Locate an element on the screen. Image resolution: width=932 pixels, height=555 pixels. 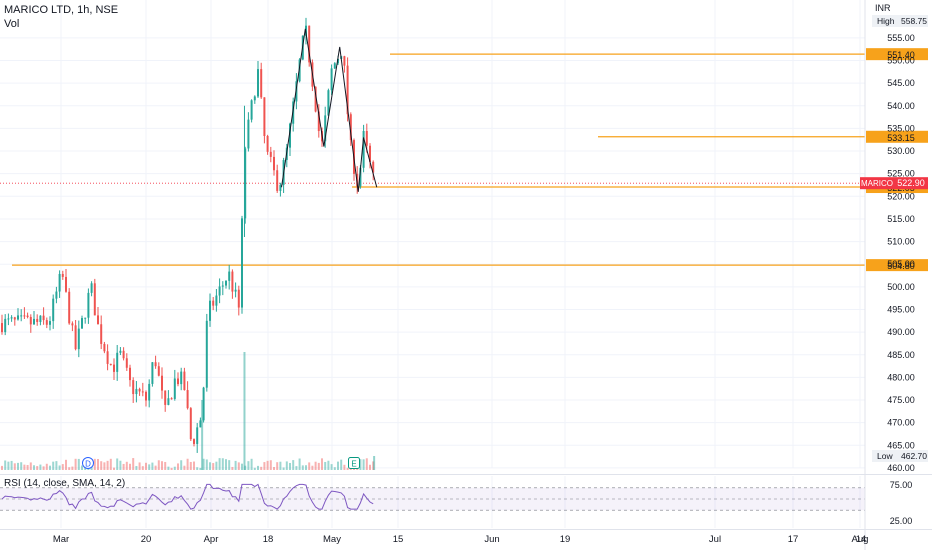
price-tick: 485.00 is located at coordinates (901, 355).